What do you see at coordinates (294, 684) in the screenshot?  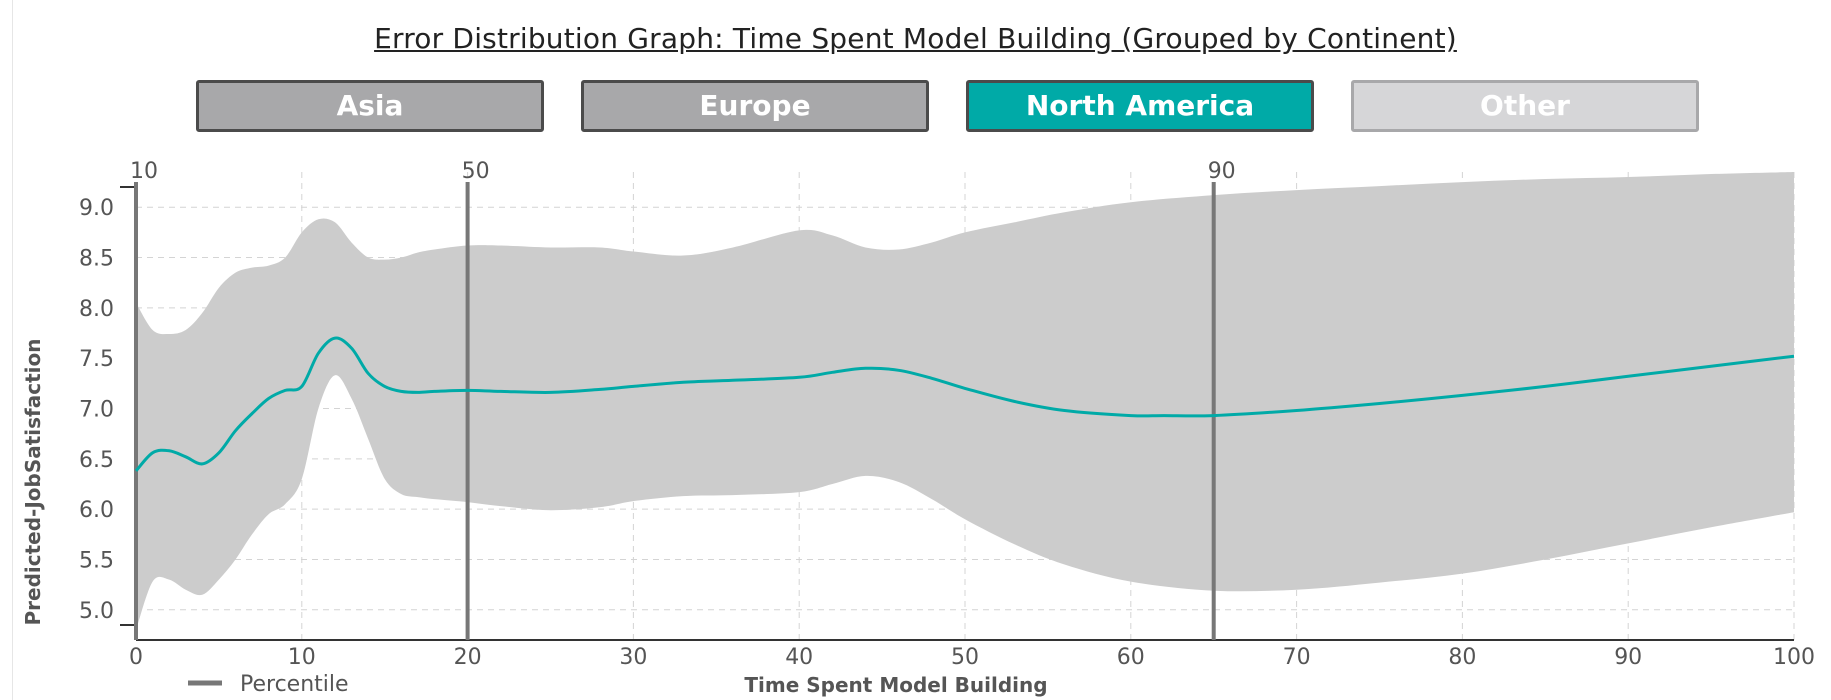 I see `legend-label-percentile: Percentile` at bounding box center [294, 684].